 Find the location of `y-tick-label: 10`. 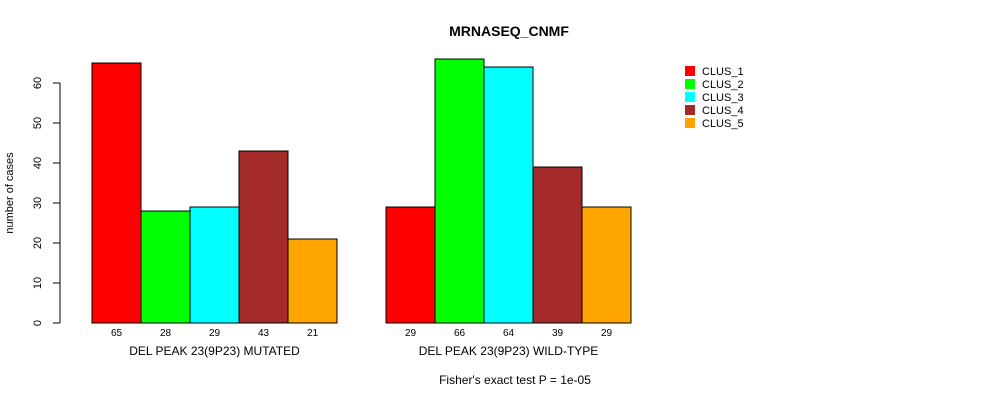

y-tick-label: 10 is located at coordinates (38, 283).